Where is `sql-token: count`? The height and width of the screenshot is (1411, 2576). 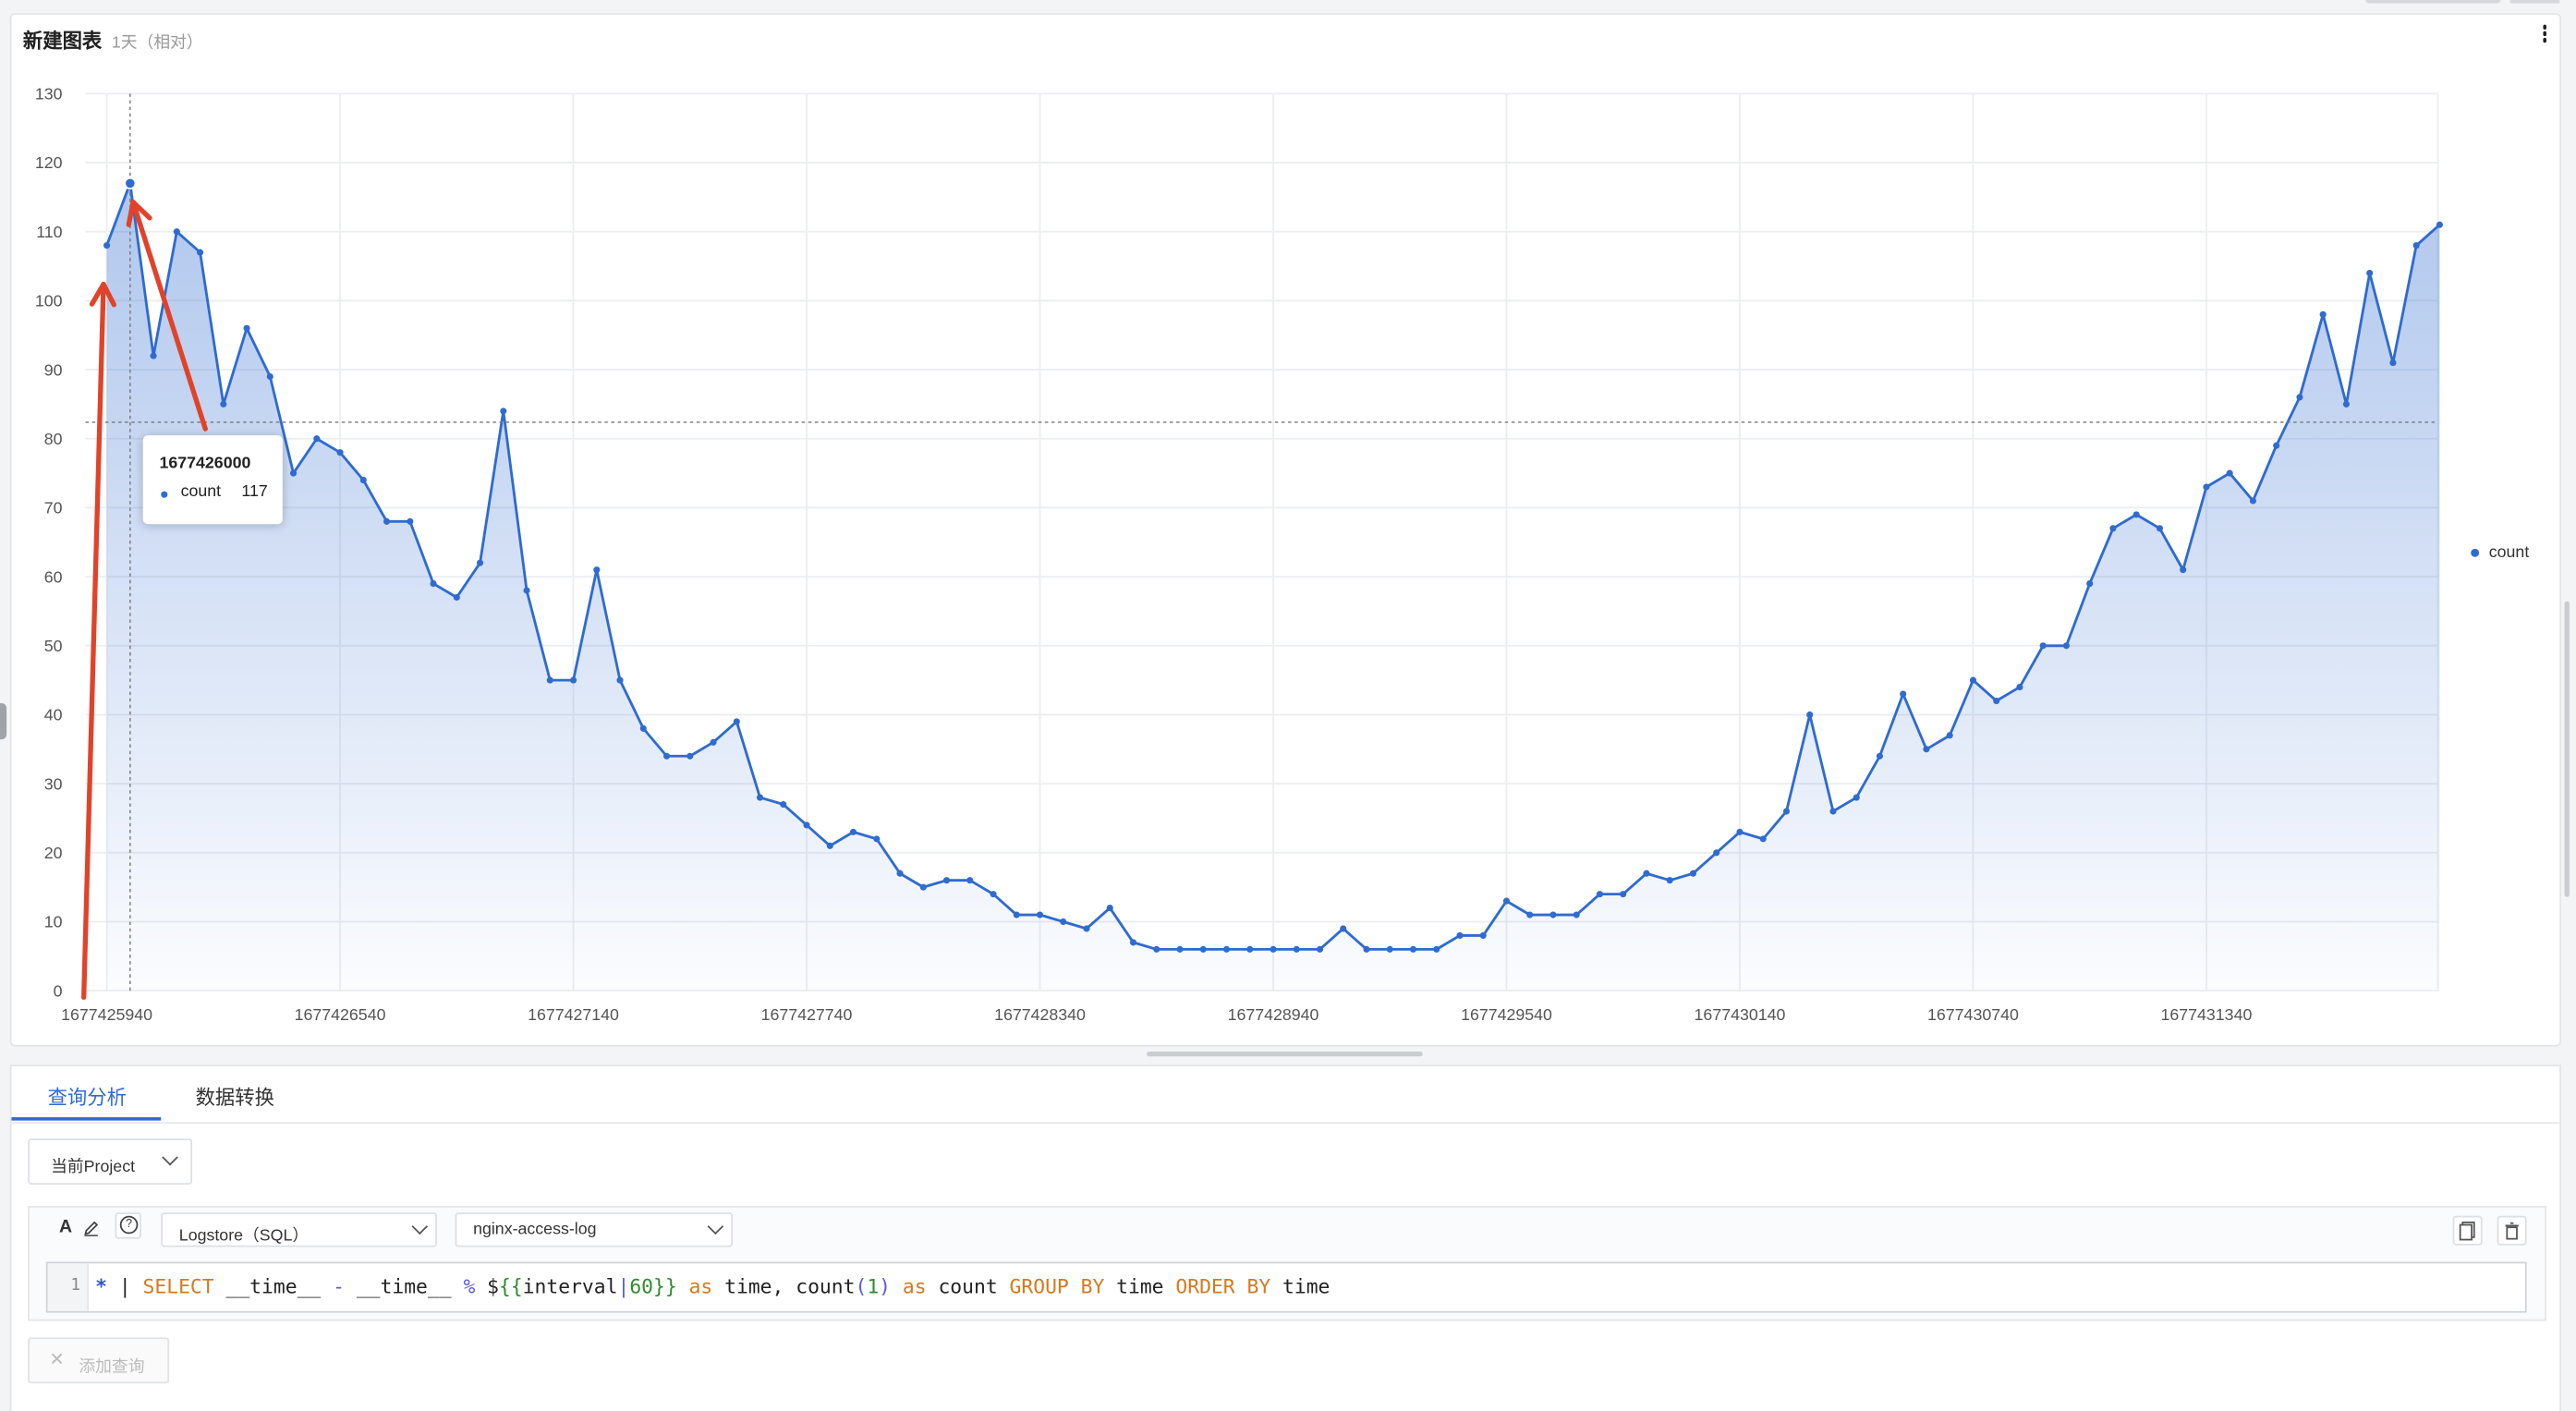
sql-token: count is located at coordinates (974, 1286).